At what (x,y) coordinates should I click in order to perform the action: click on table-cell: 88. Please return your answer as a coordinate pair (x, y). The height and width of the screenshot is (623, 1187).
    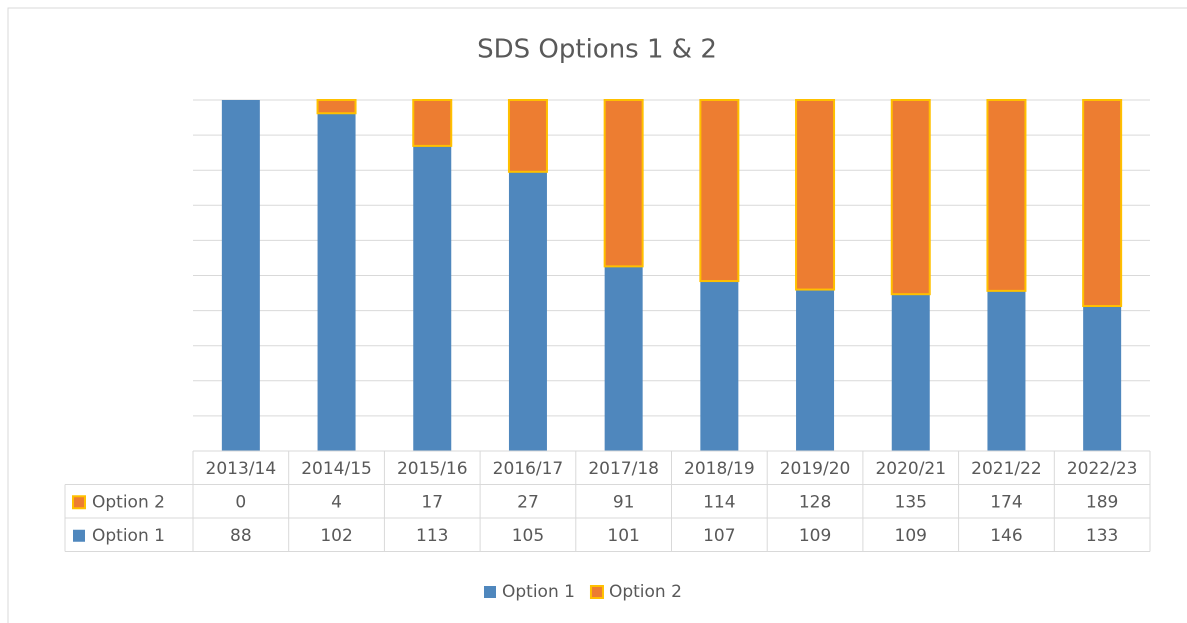
    Looking at the image, I should click on (241, 536).